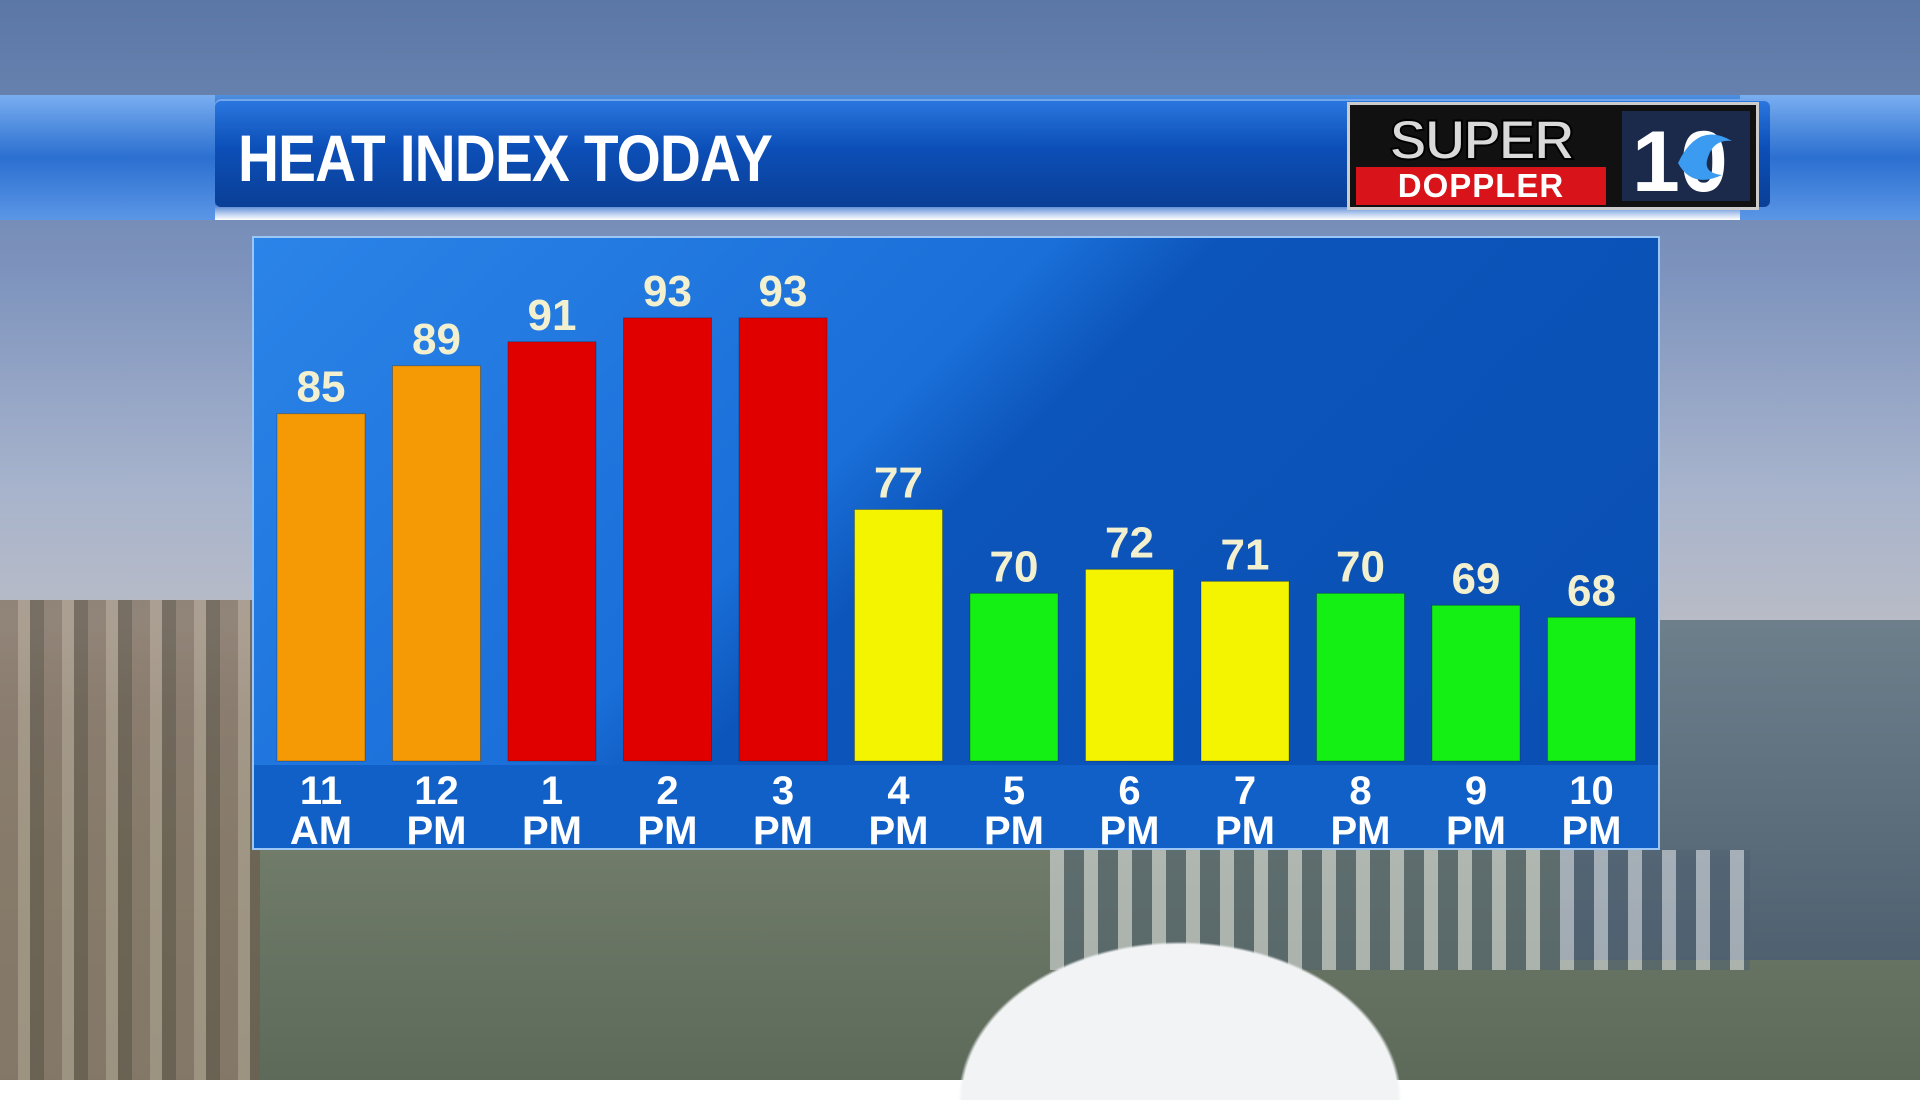 This screenshot has width=1920, height=1100. Describe the element at coordinates (1245, 828) in the screenshot. I see `tick-label-8-bottom: PM` at that location.